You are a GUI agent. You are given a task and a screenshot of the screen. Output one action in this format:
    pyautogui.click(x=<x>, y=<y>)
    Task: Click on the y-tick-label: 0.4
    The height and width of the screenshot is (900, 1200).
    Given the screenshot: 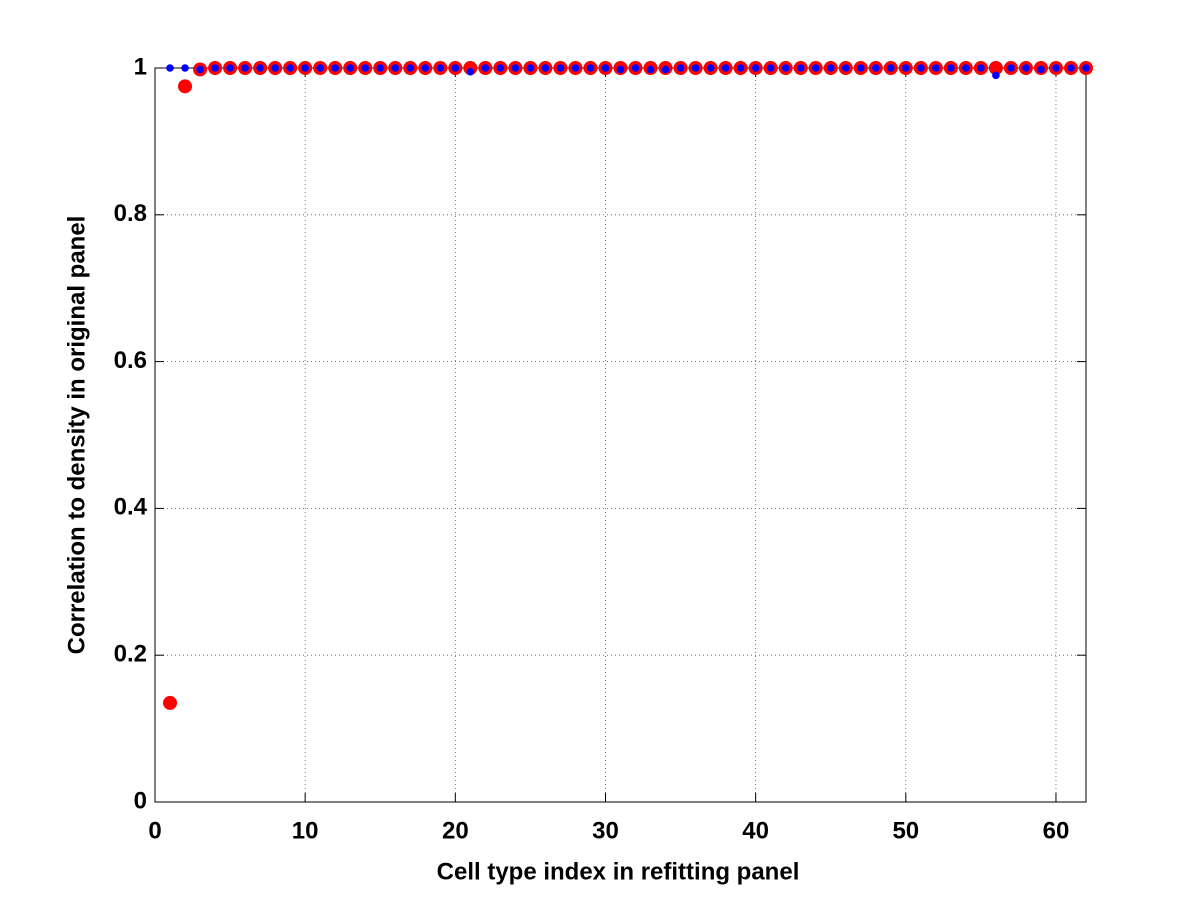 What is the action you would take?
    pyautogui.click(x=131, y=507)
    